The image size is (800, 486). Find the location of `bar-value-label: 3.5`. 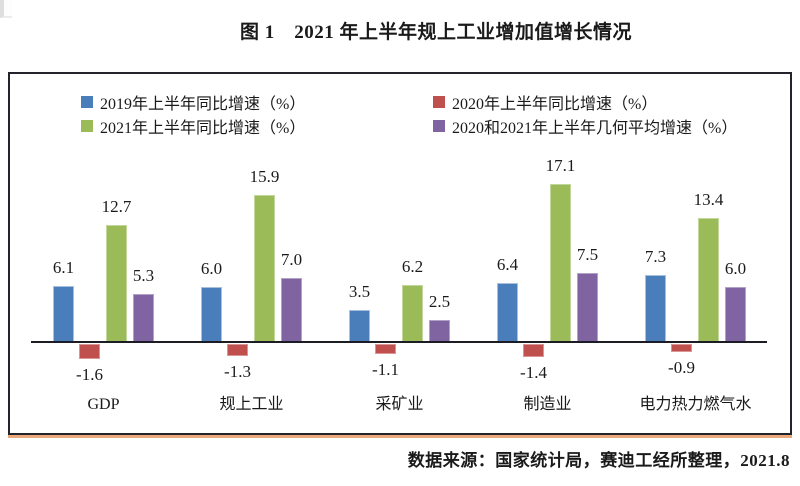

bar-value-label: 3.5 is located at coordinates (359, 291).